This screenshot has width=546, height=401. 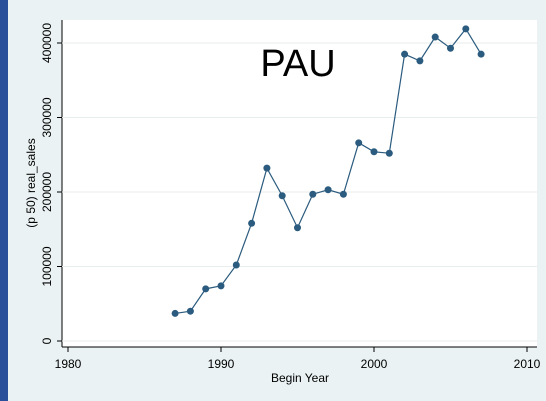 What do you see at coordinates (221, 364) in the screenshot?
I see `x-tick-label: 1990` at bounding box center [221, 364].